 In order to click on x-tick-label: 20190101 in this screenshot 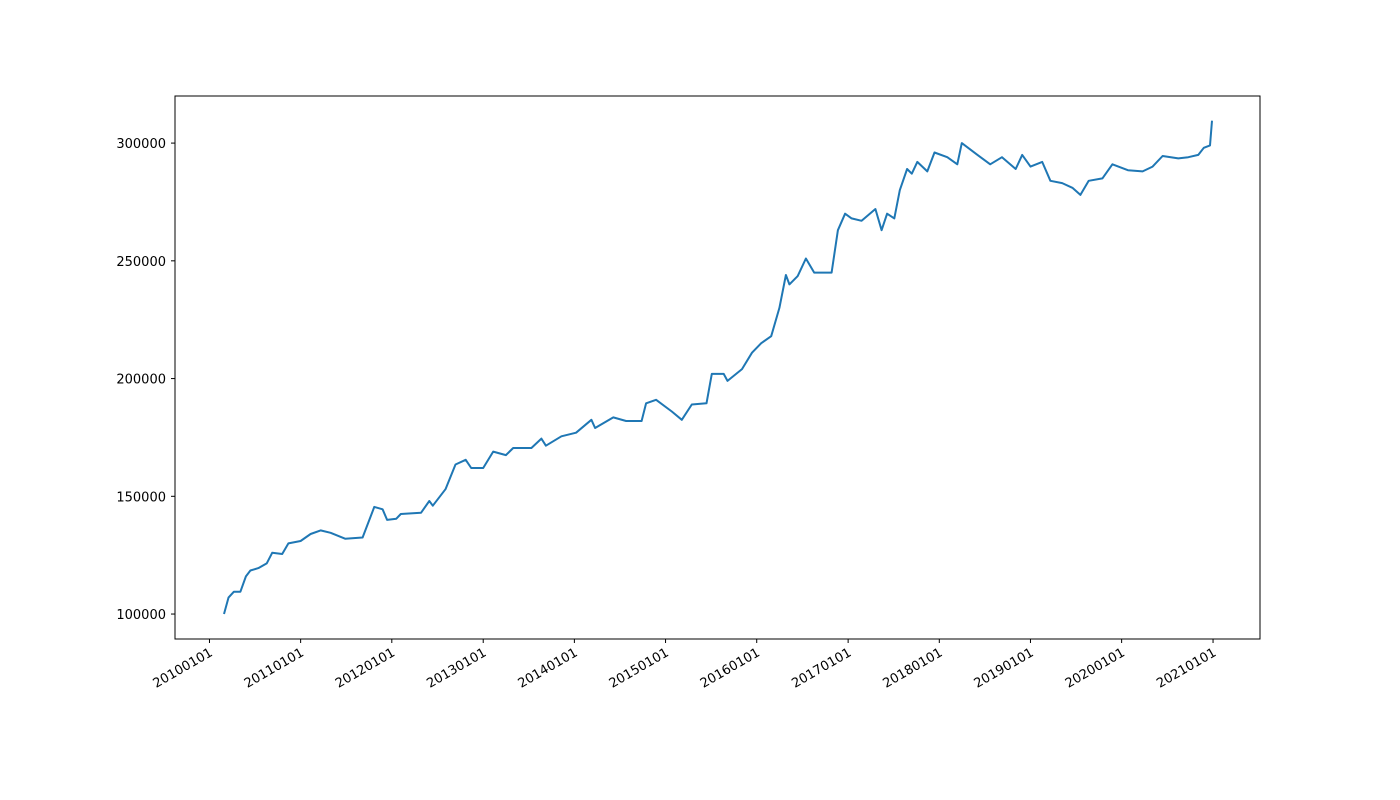, I will do `click(1004, 668)`.